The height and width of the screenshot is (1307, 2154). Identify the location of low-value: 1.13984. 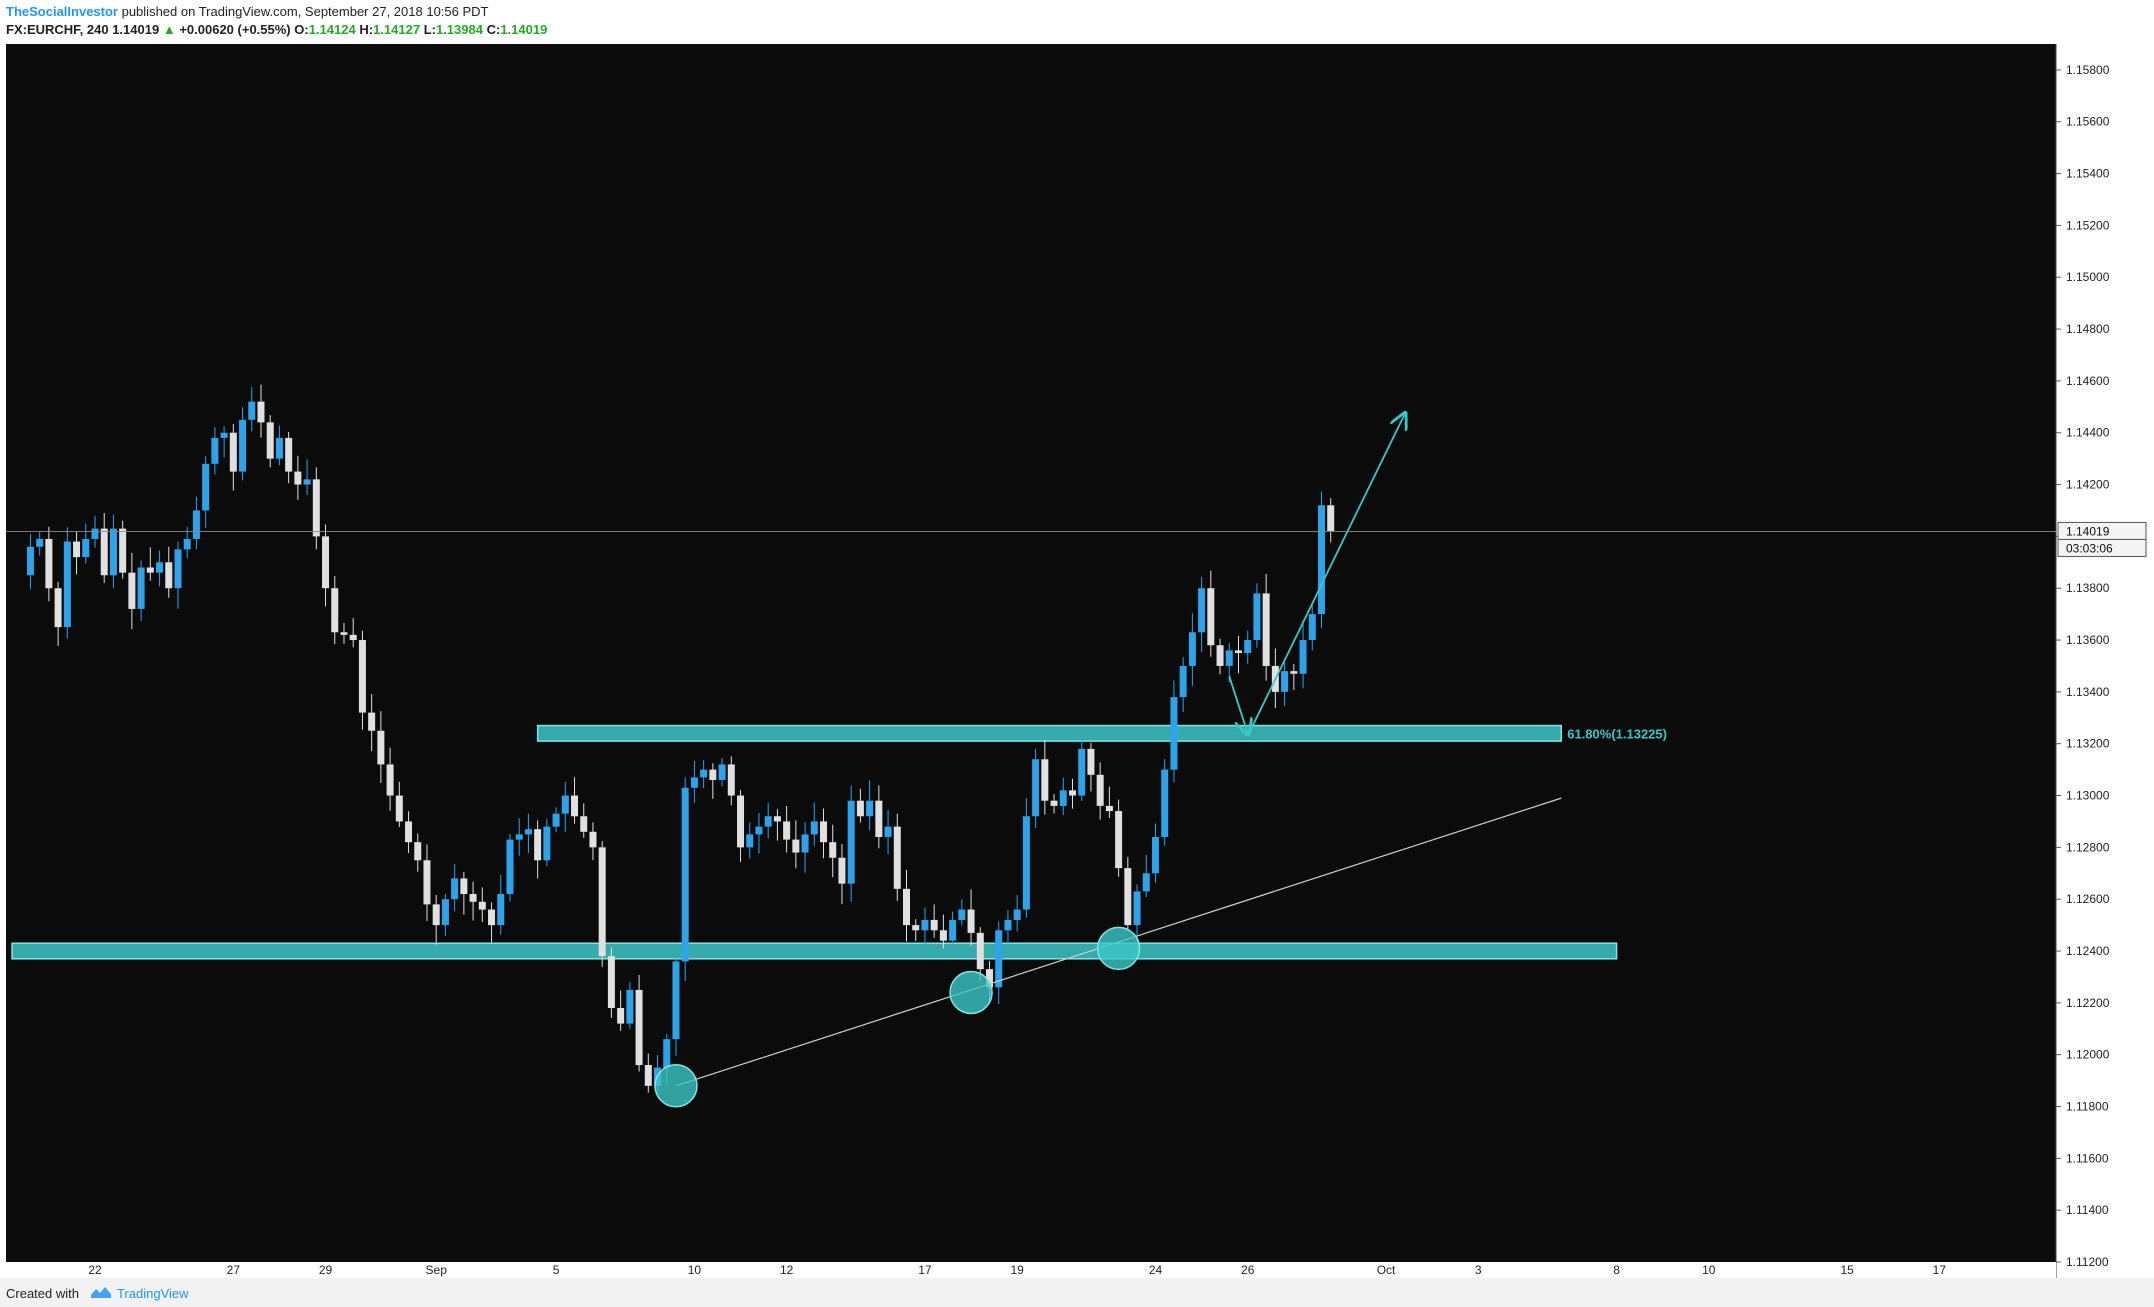
(459, 29).